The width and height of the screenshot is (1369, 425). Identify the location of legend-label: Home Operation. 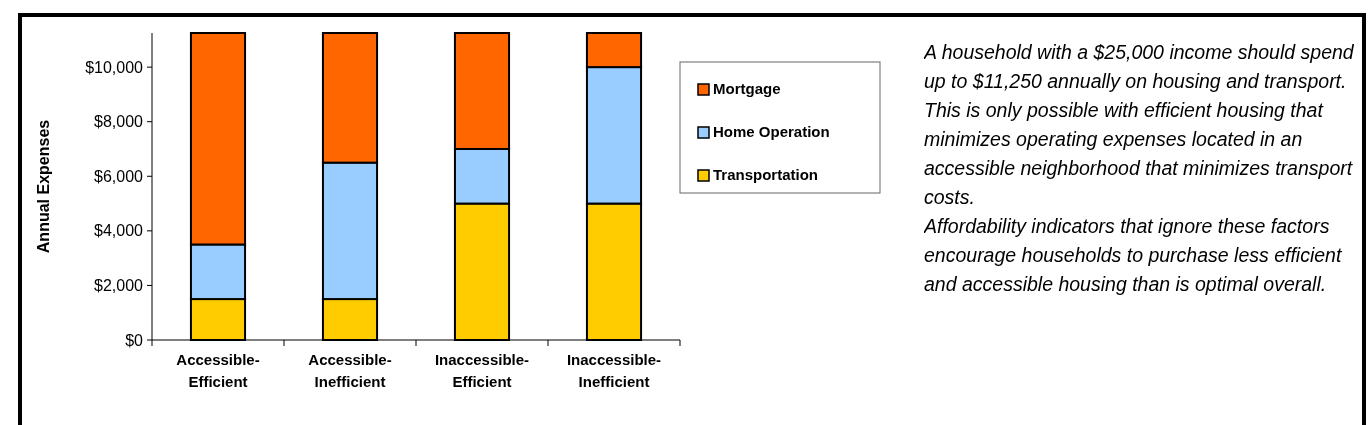
(771, 131).